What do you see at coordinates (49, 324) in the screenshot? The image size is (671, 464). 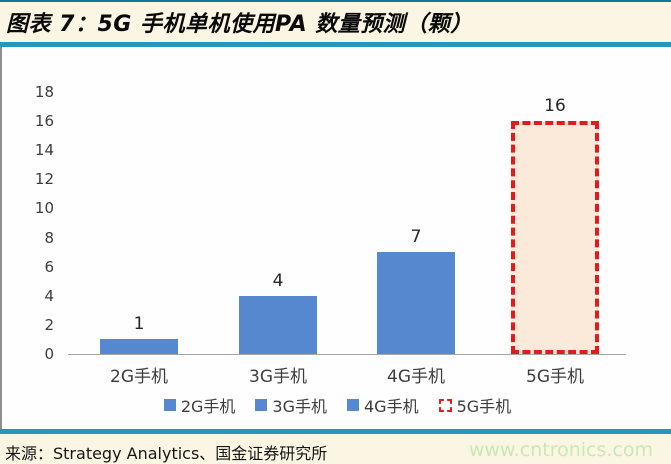 I see `y-tick-label: 2` at bounding box center [49, 324].